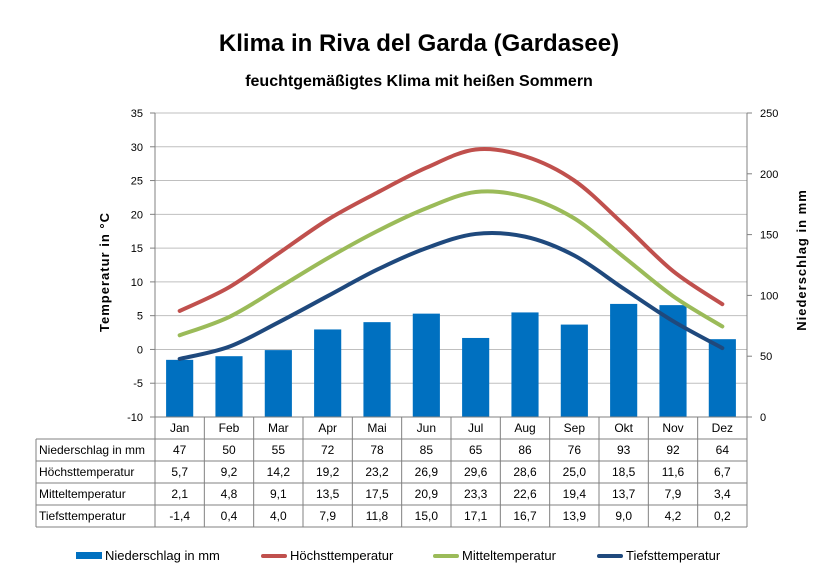 This screenshot has width=838, height=579. Describe the element at coordinates (525, 494) in the screenshot. I see `table-cell: 22,6` at that location.